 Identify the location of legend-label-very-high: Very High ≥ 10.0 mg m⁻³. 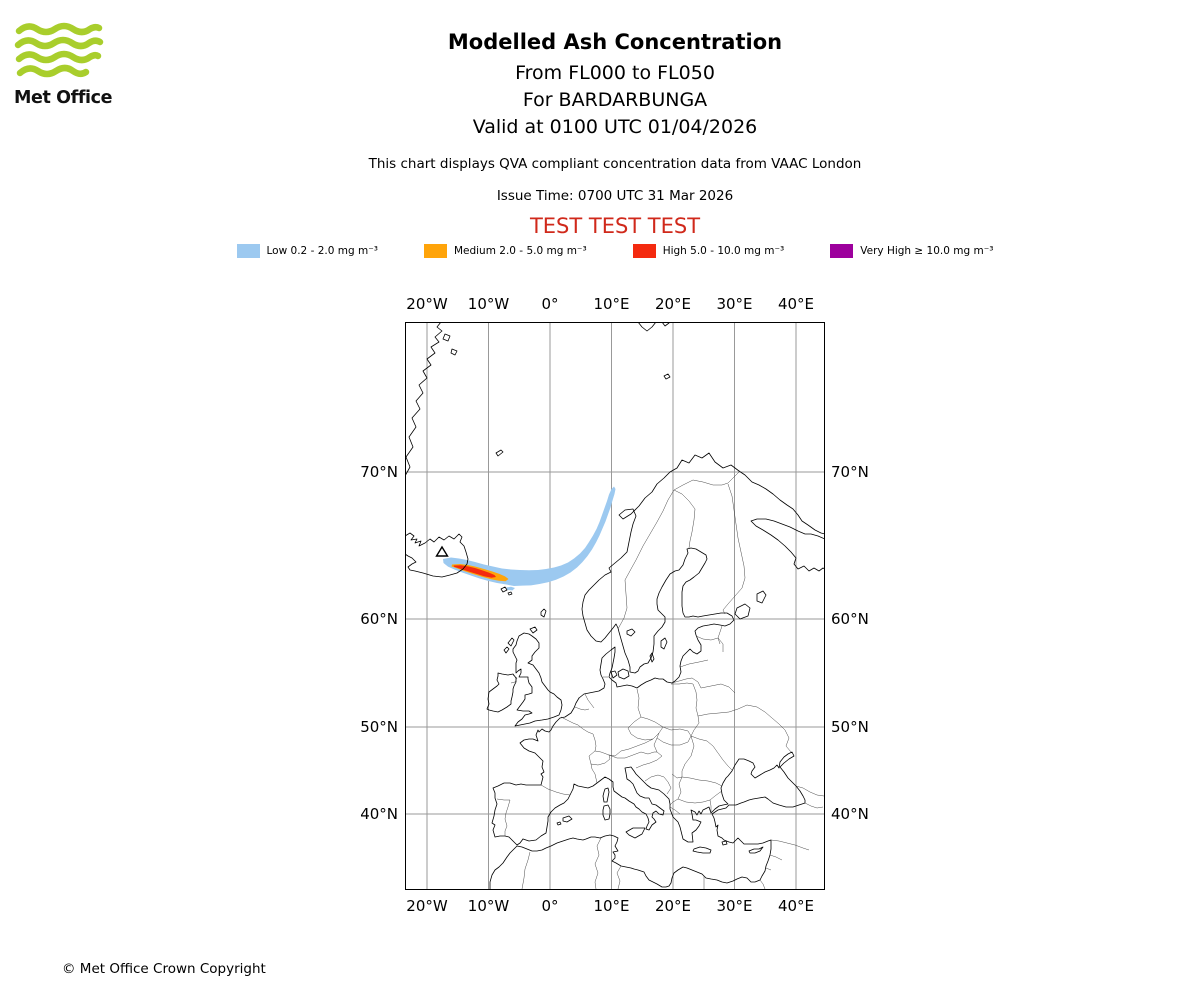
(927, 251).